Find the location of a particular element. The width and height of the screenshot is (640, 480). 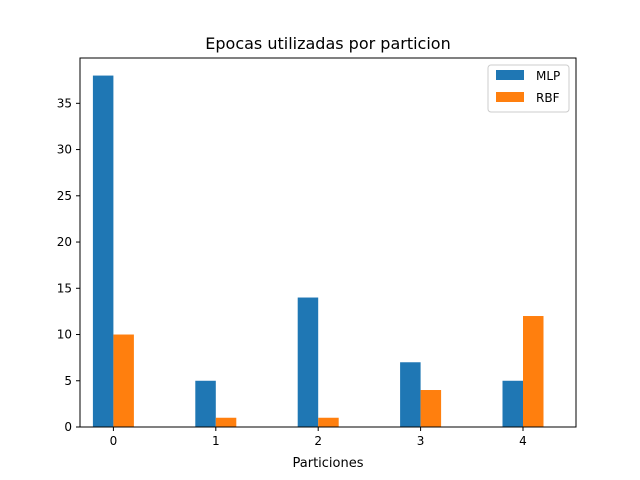

x-tick-label: 1 is located at coordinates (216, 441).